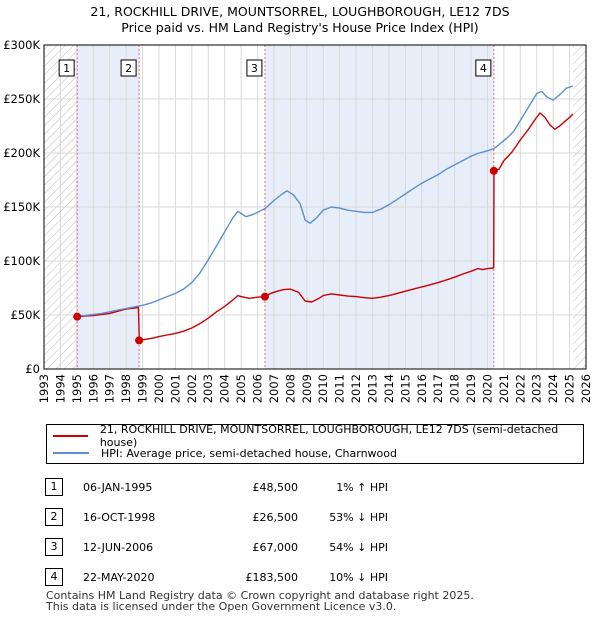 The width and height of the screenshot is (600, 620). Describe the element at coordinates (21, 153) in the screenshot. I see `y-tick-label: £200K` at that location.